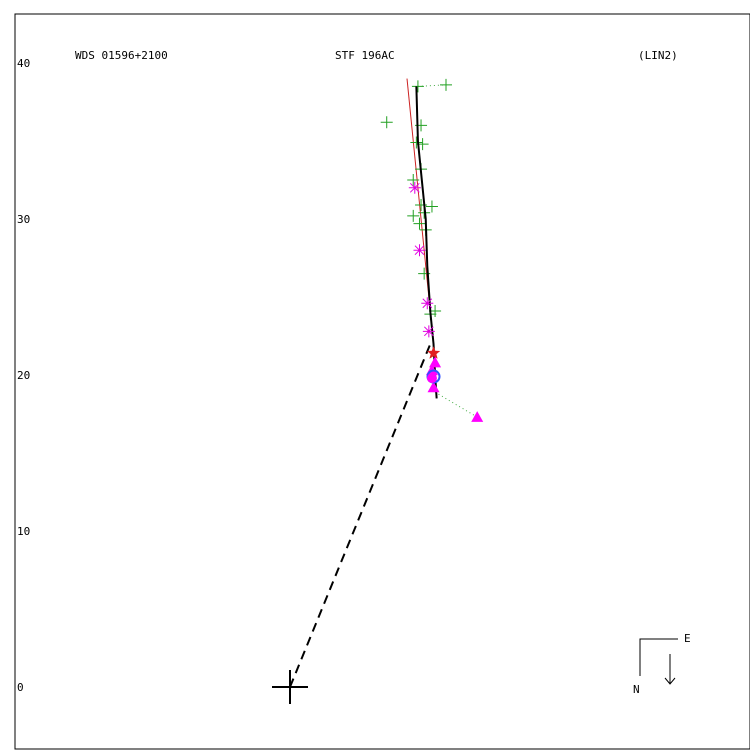 The height and width of the screenshot is (750, 750). What do you see at coordinates (290, 687) in the screenshot?
I see `primary-star-marker` at bounding box center [290, 687].